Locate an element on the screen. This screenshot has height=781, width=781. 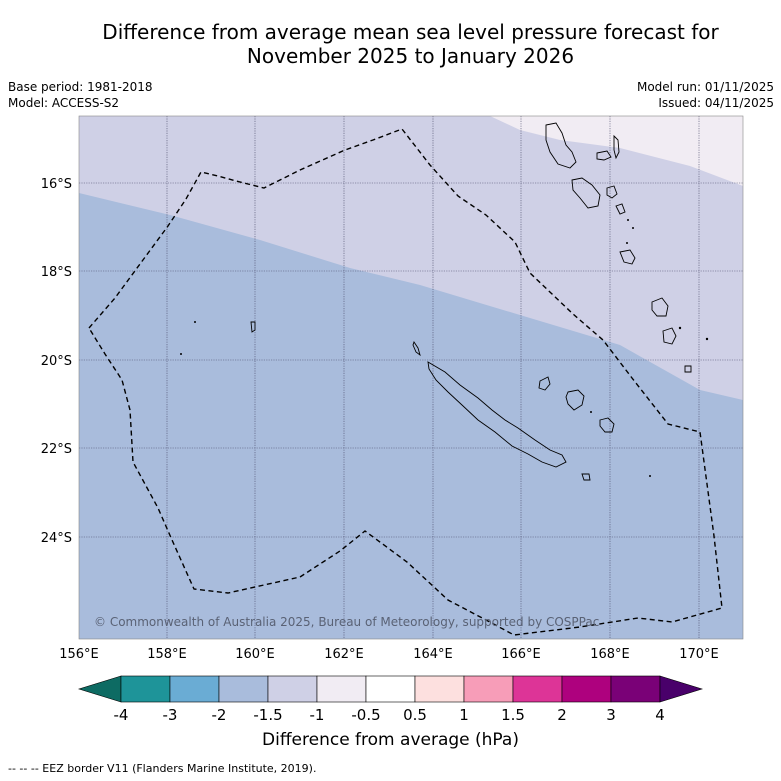
colorbar-tick-label: -1 is located at coordinates (317, 715).